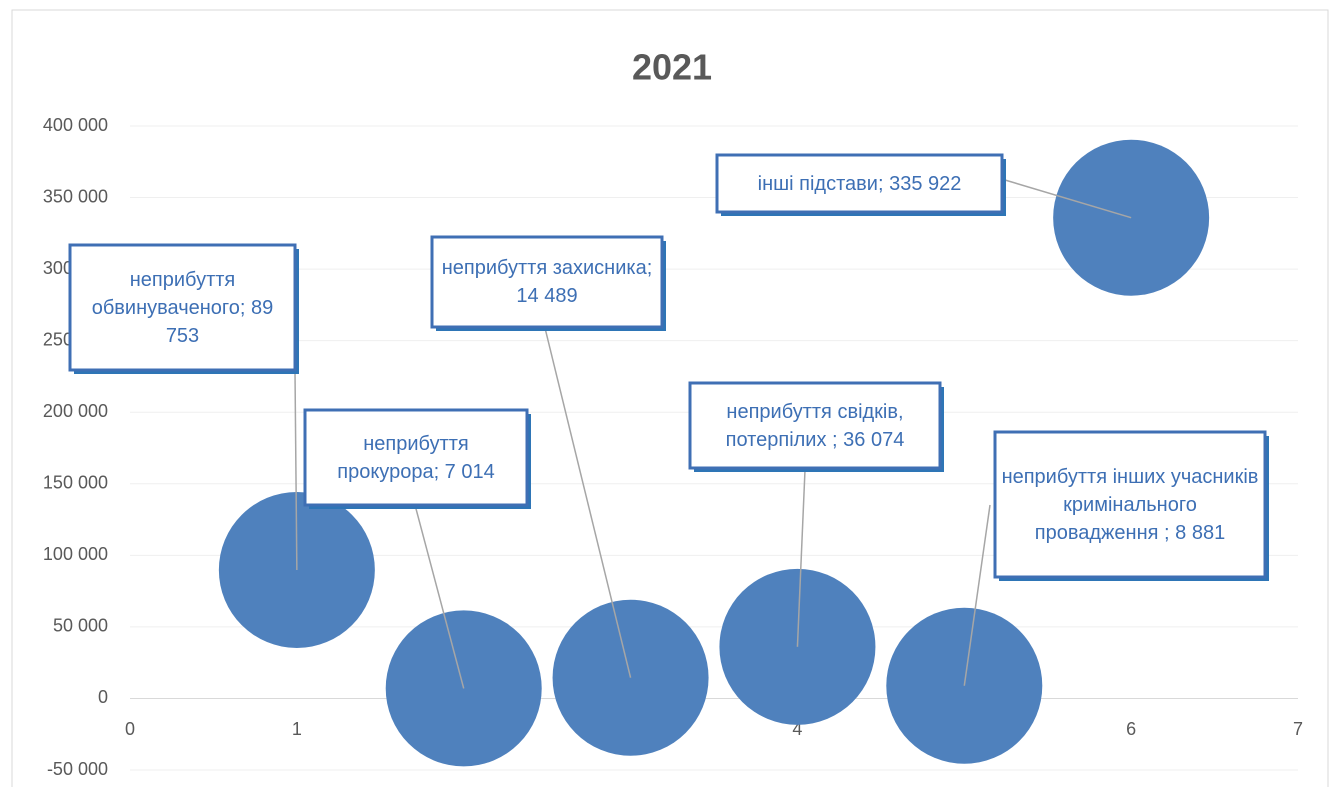 The image size is (1329, 787). What do you see at coordinates (75, 196) in the screenshot?
I see `y-tick-label: 350 000` at bounding box center [75, 196].